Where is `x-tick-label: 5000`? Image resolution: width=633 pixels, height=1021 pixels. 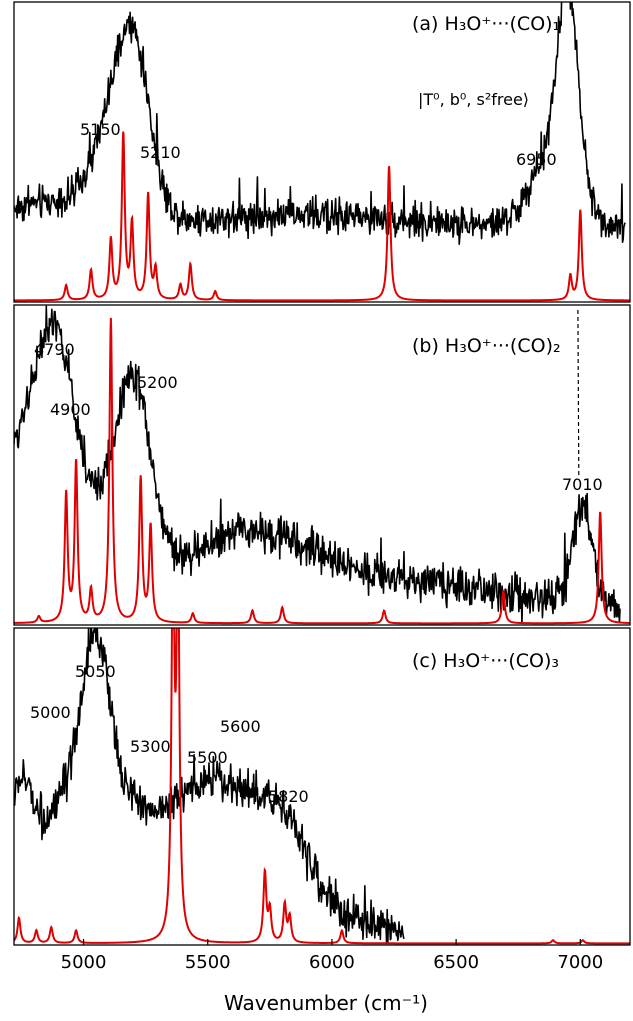
x-tick-label: 5000 is located at coordinates (84, 962).